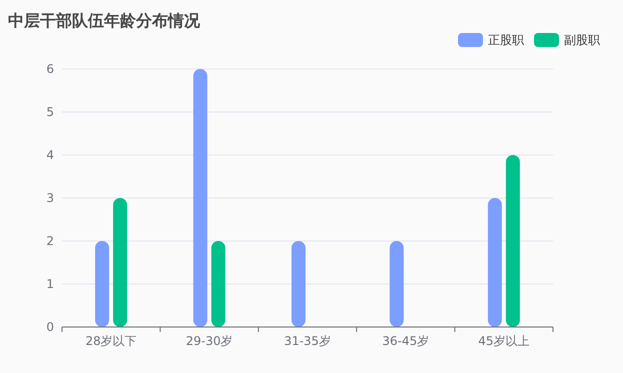  What do you see at coordinates (111, 341) in the screenshot?
I see `x-tick-label: 28岁以下` at bounding box center [111, 341].